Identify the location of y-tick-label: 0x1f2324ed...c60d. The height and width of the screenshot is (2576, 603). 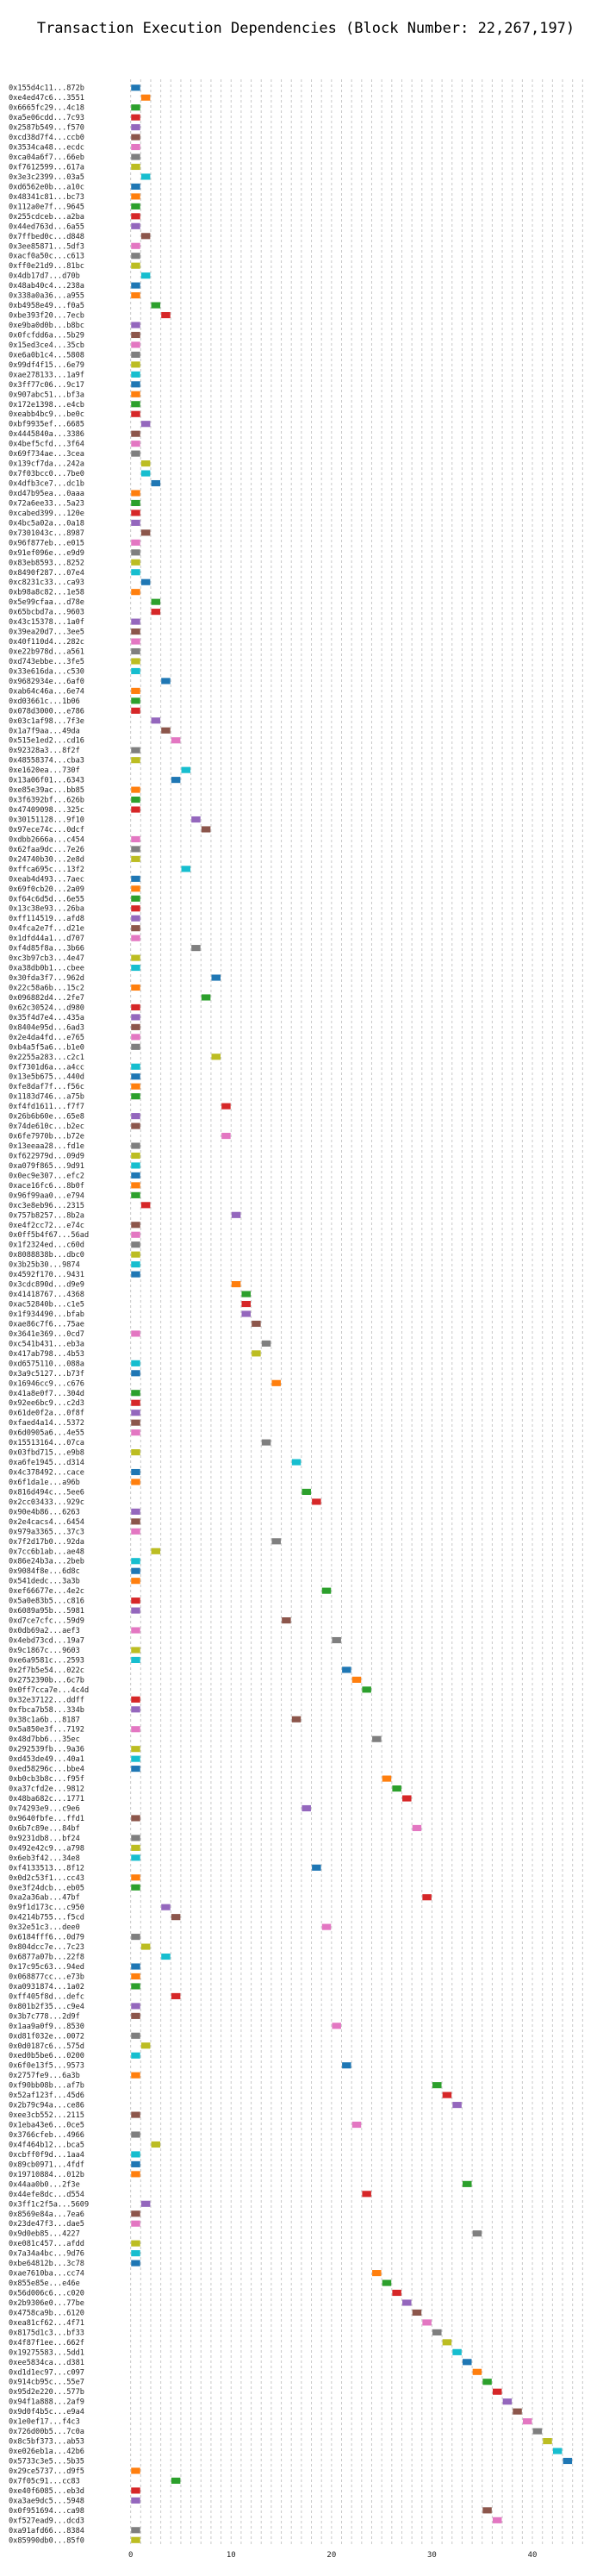
(46, 1245).